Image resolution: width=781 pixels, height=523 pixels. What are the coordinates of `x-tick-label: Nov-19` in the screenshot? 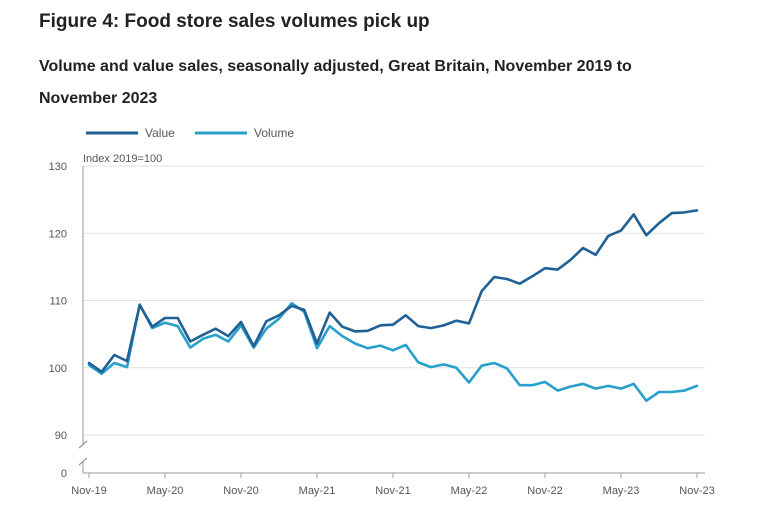 It's located at (88, 491).